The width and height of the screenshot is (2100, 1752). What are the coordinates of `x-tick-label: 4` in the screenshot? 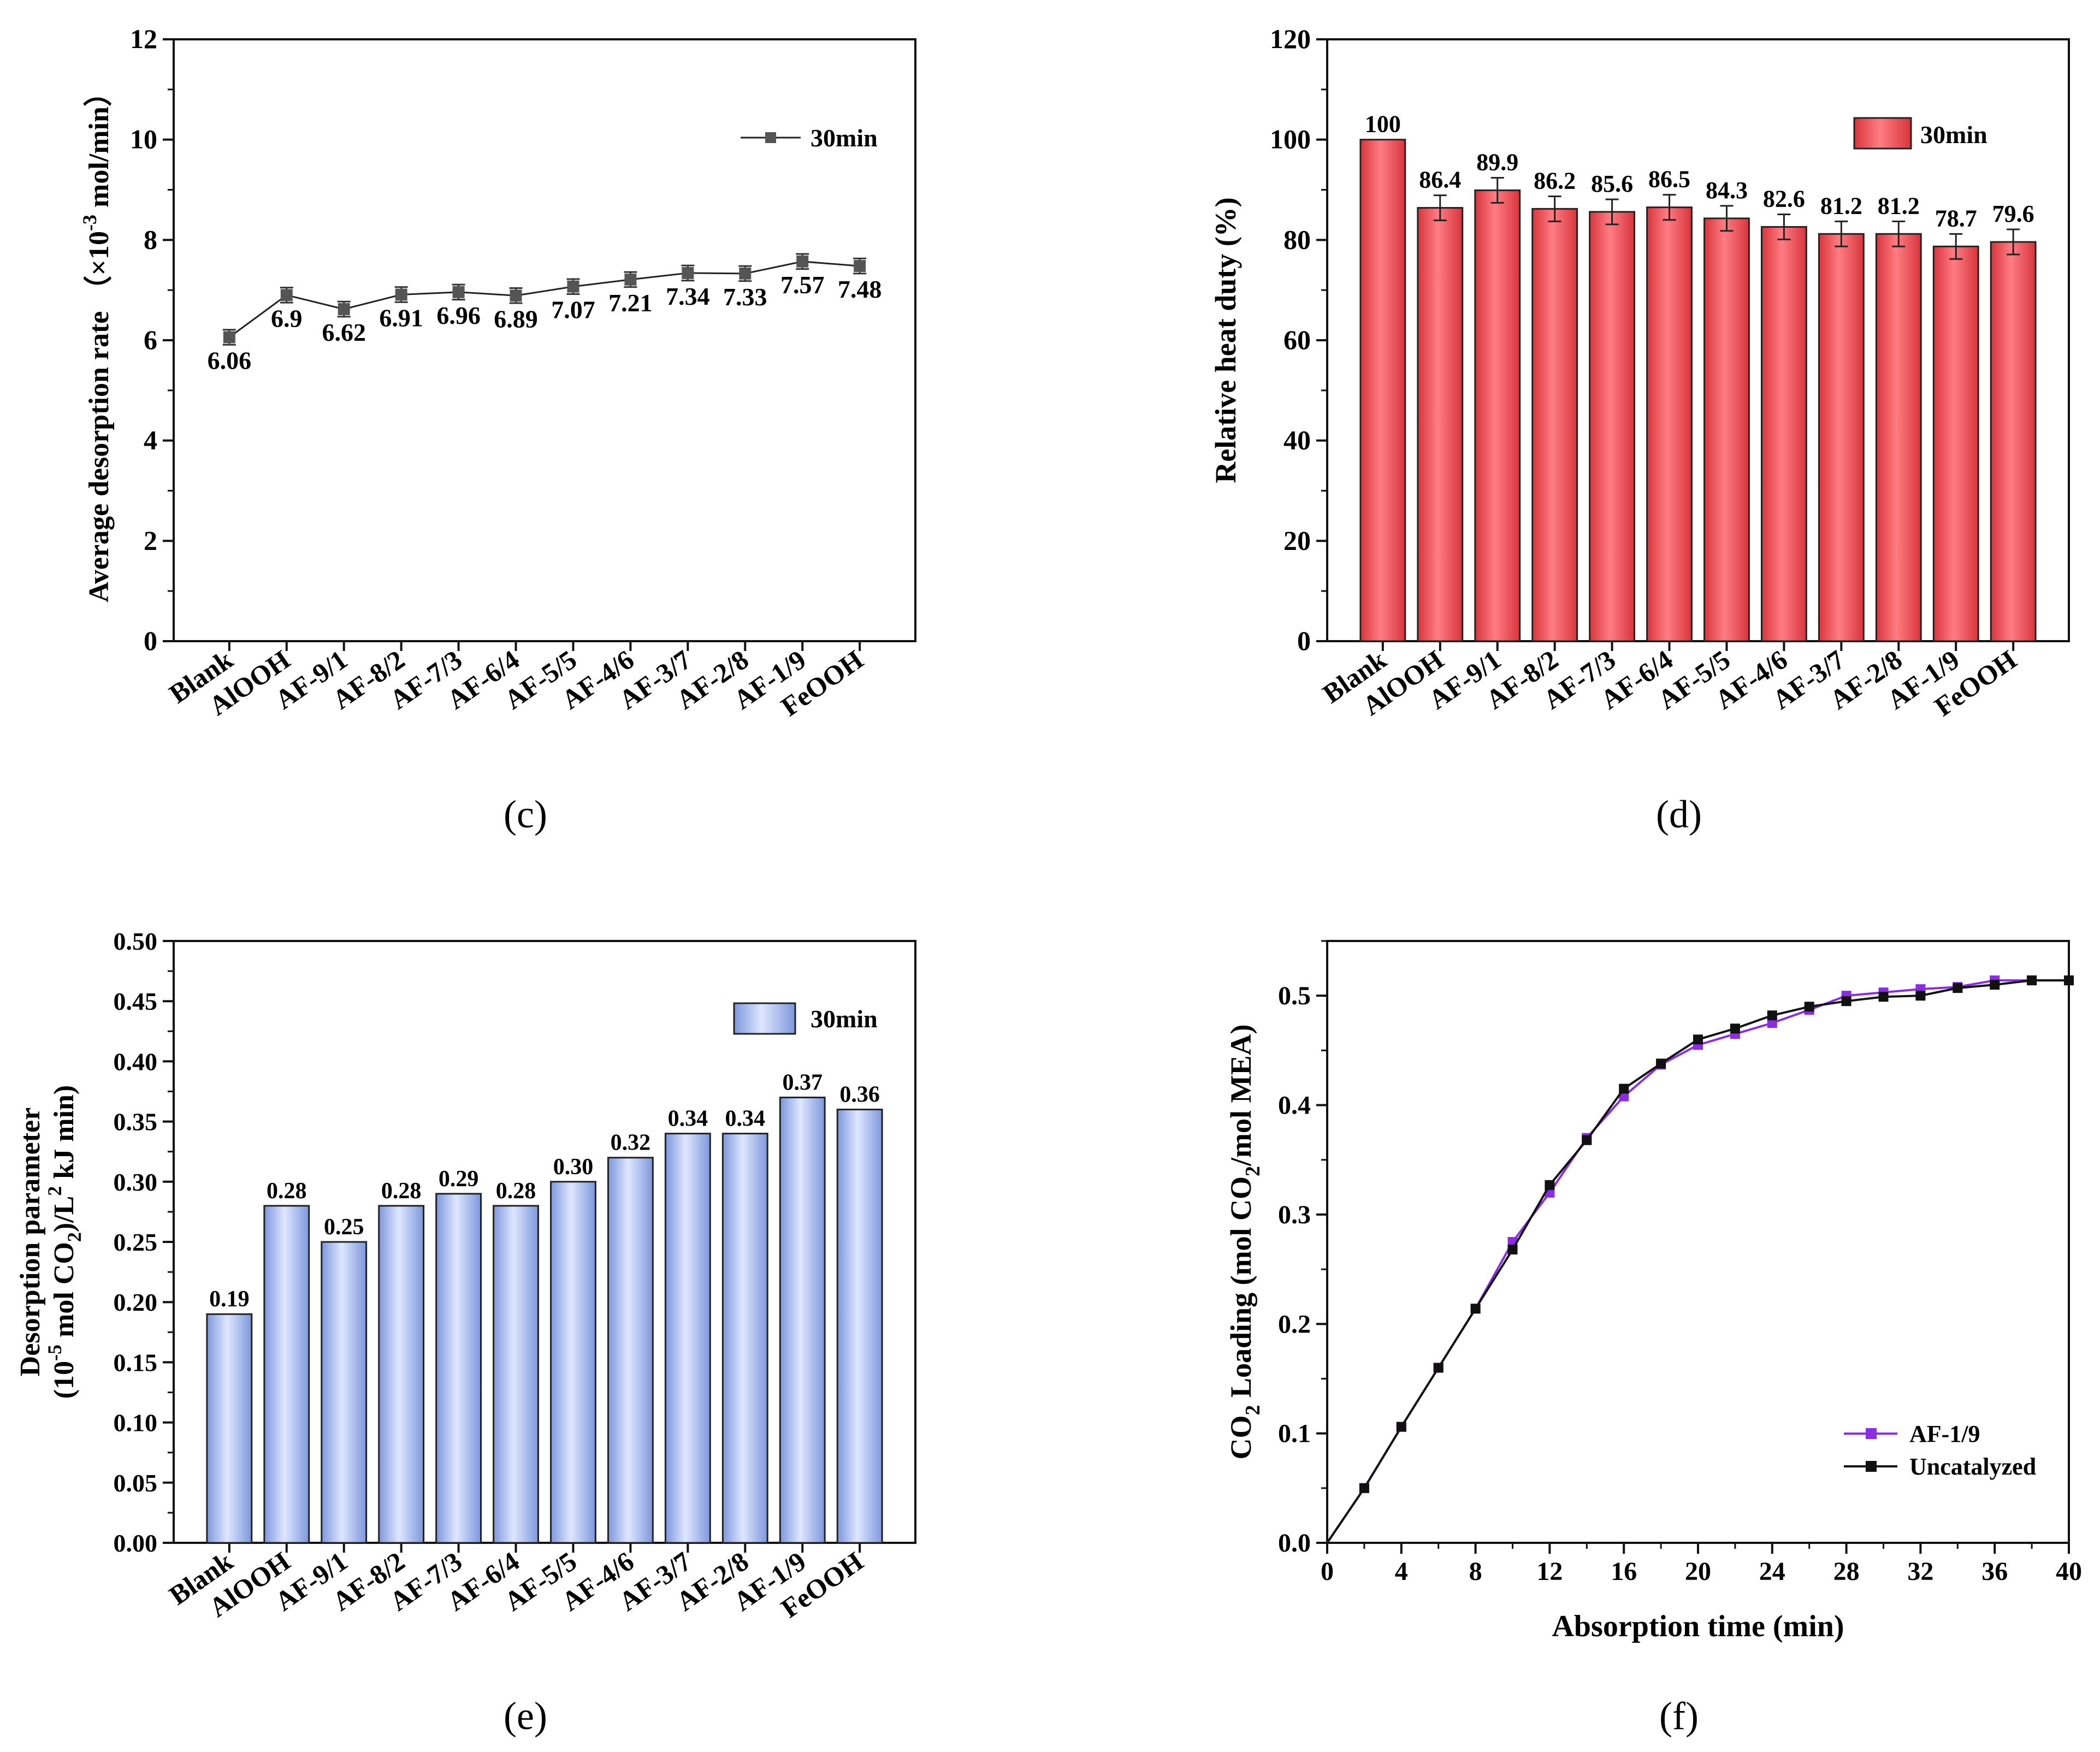 It's located at (1401, 1571).